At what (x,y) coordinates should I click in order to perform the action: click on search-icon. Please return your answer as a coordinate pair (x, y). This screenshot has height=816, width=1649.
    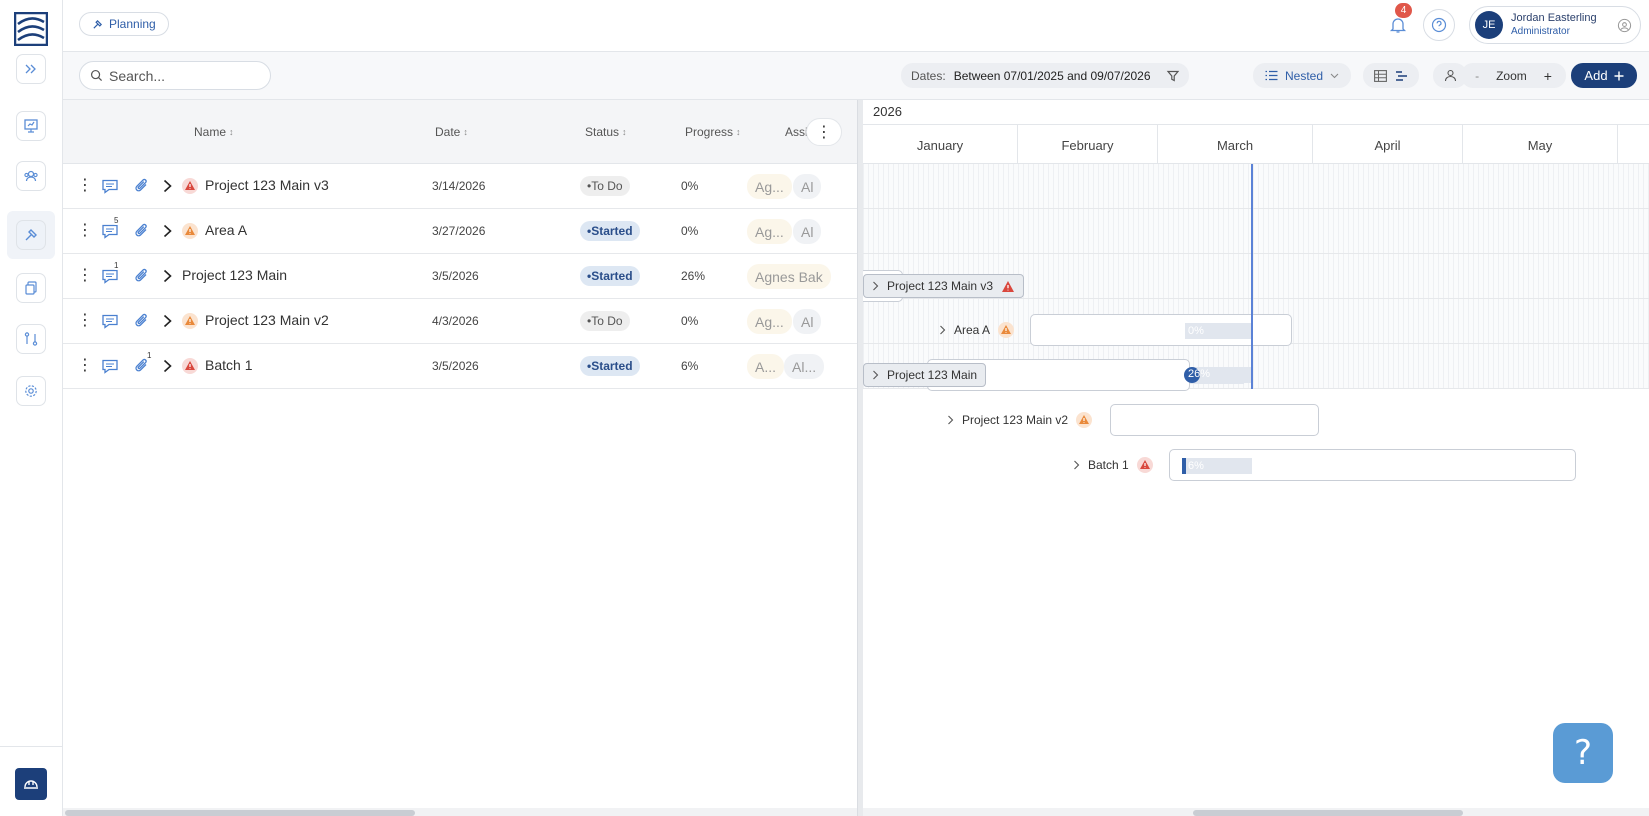
    Looking at the image, I should click on (96, 75).